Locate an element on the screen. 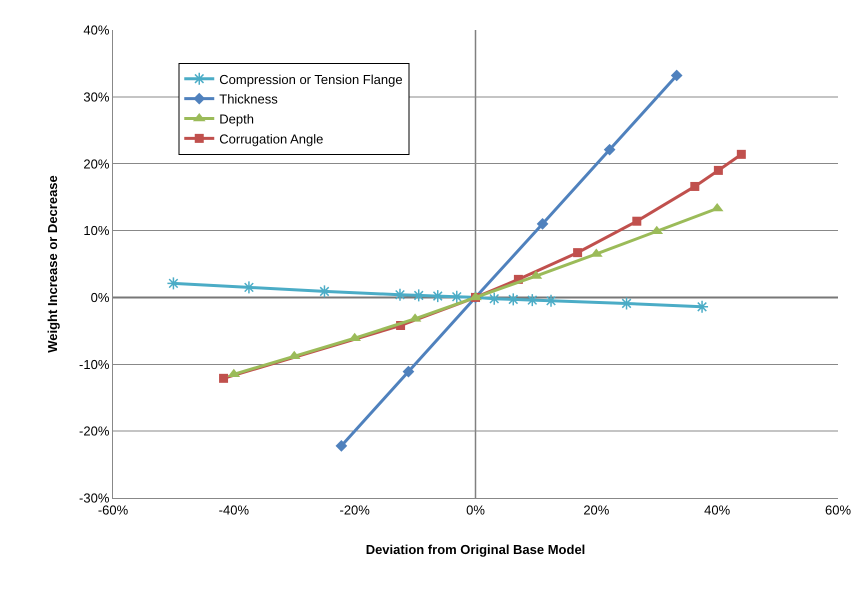  y-tick-label: 20% is located at coordinates (96, 164).